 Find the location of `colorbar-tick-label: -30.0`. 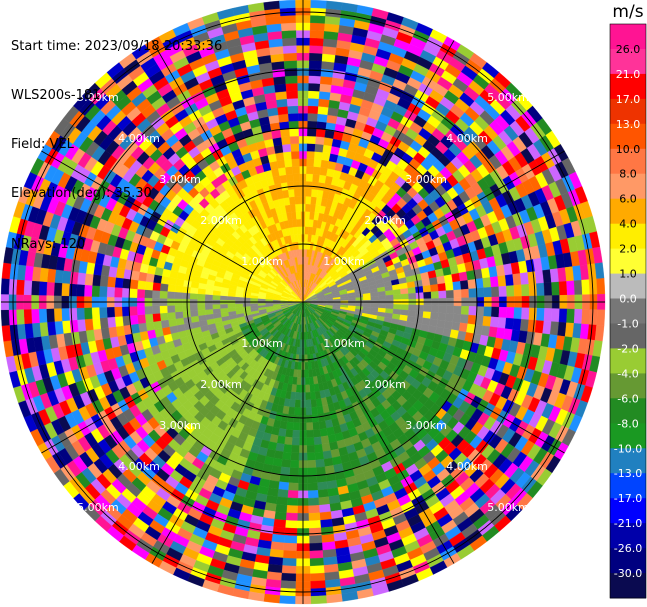

colorbar-tick-label: -30.0 is located at coordinates (628, 573).